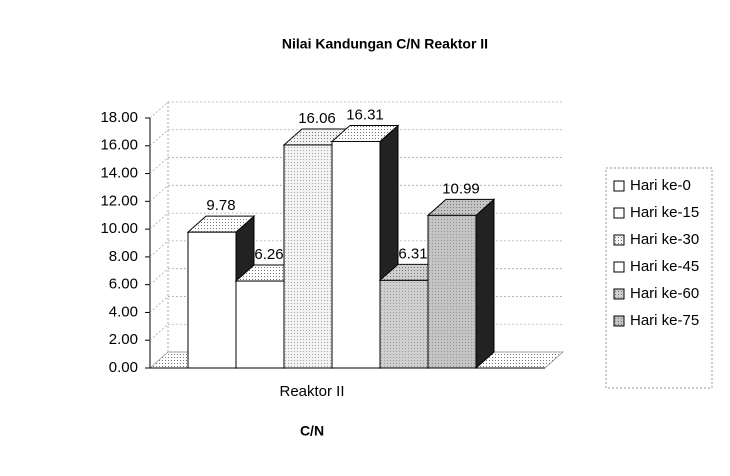  Describe the element at coordinates (119, 145) in the screenshot. I see `y-tick-label: 16.00` at that location.